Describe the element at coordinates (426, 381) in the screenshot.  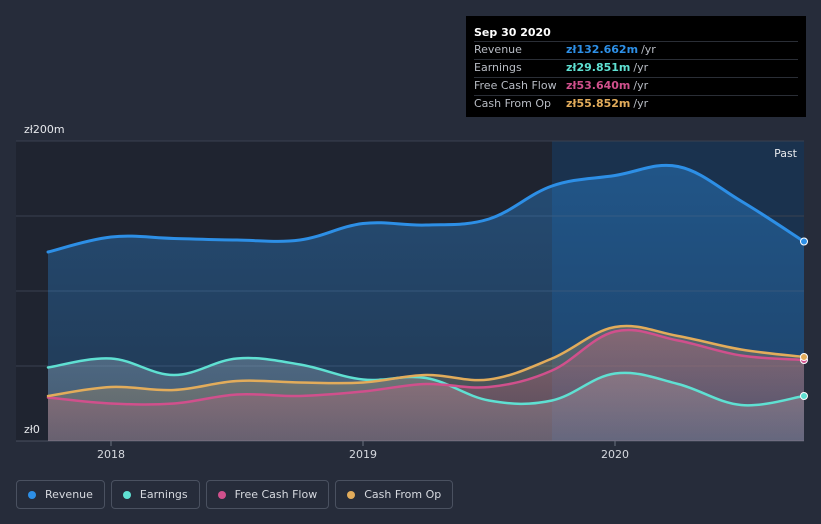
I see `line-earnings` at that location.